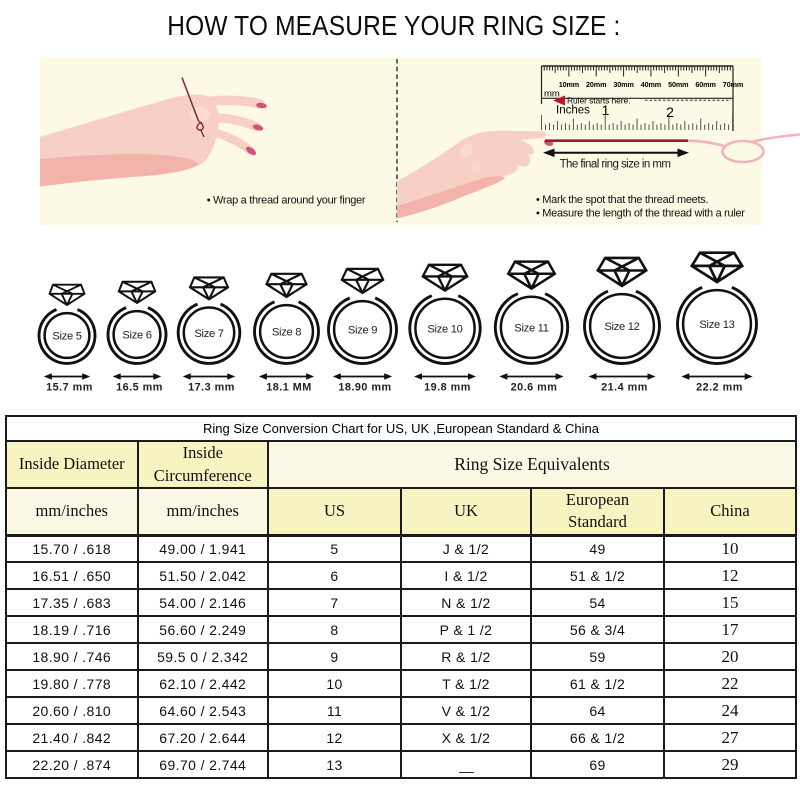 The height and width of the screenshot is (800, 800). Describe the element at coordinates (289, 388) in the screenshot. I see `svg-text: 18.1 MM` at that location.